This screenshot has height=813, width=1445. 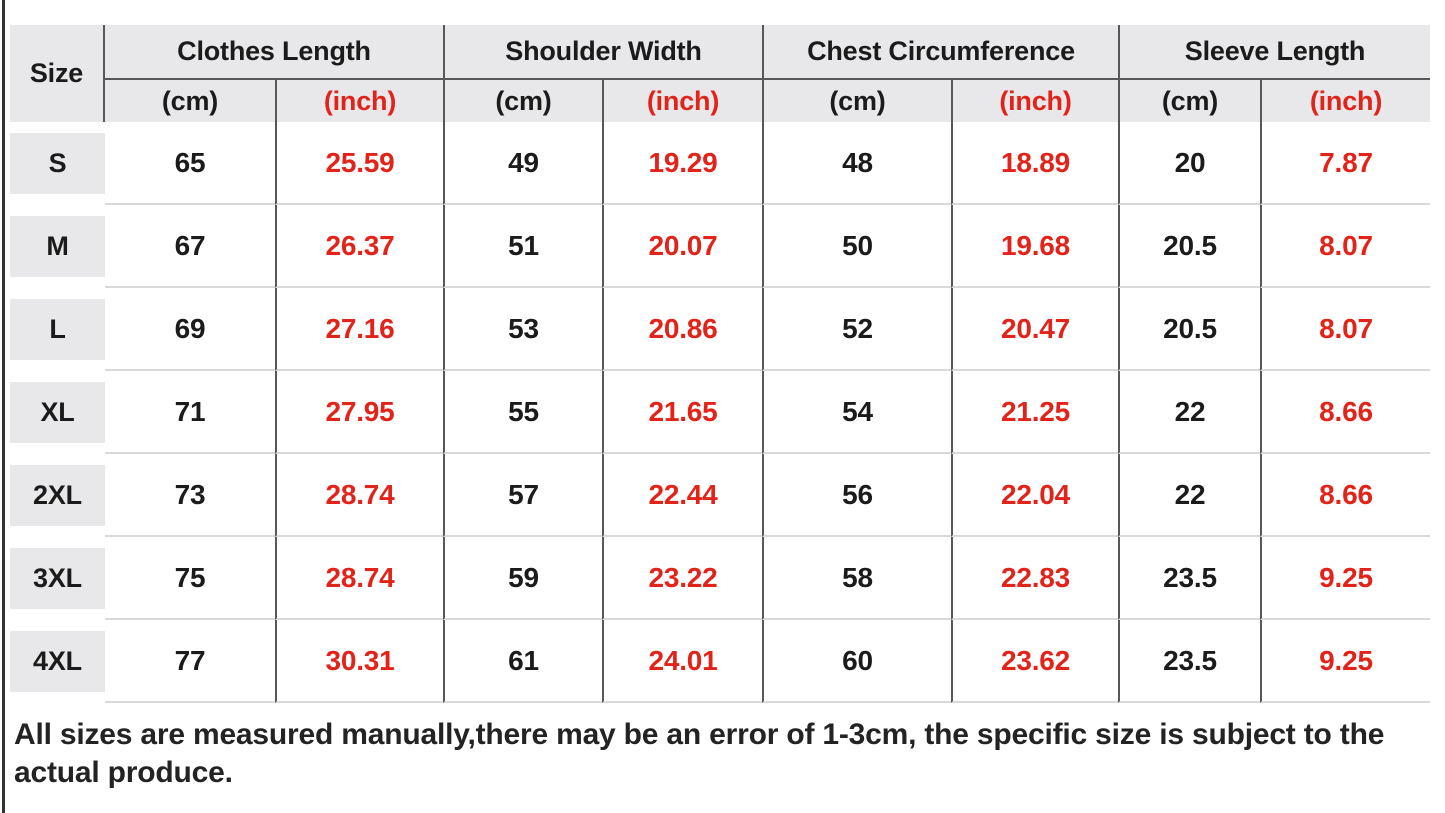 I want to click on size-row-cell: 4XL, so click(x=57, y=661).